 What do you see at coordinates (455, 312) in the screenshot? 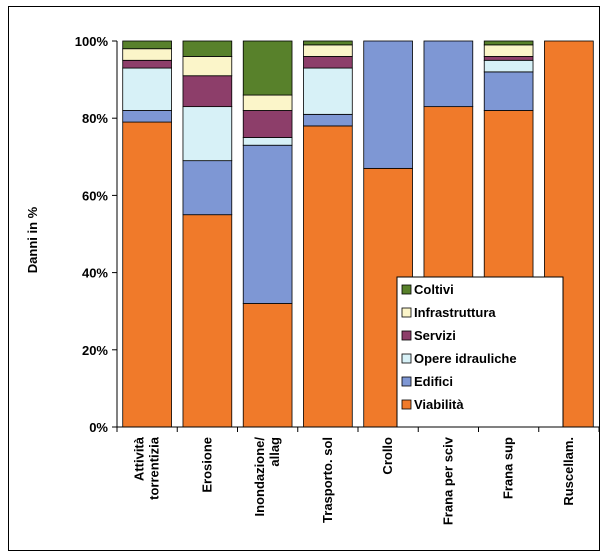
I see `legend-label: Infrastruttura` at bounding box center [455, 312].